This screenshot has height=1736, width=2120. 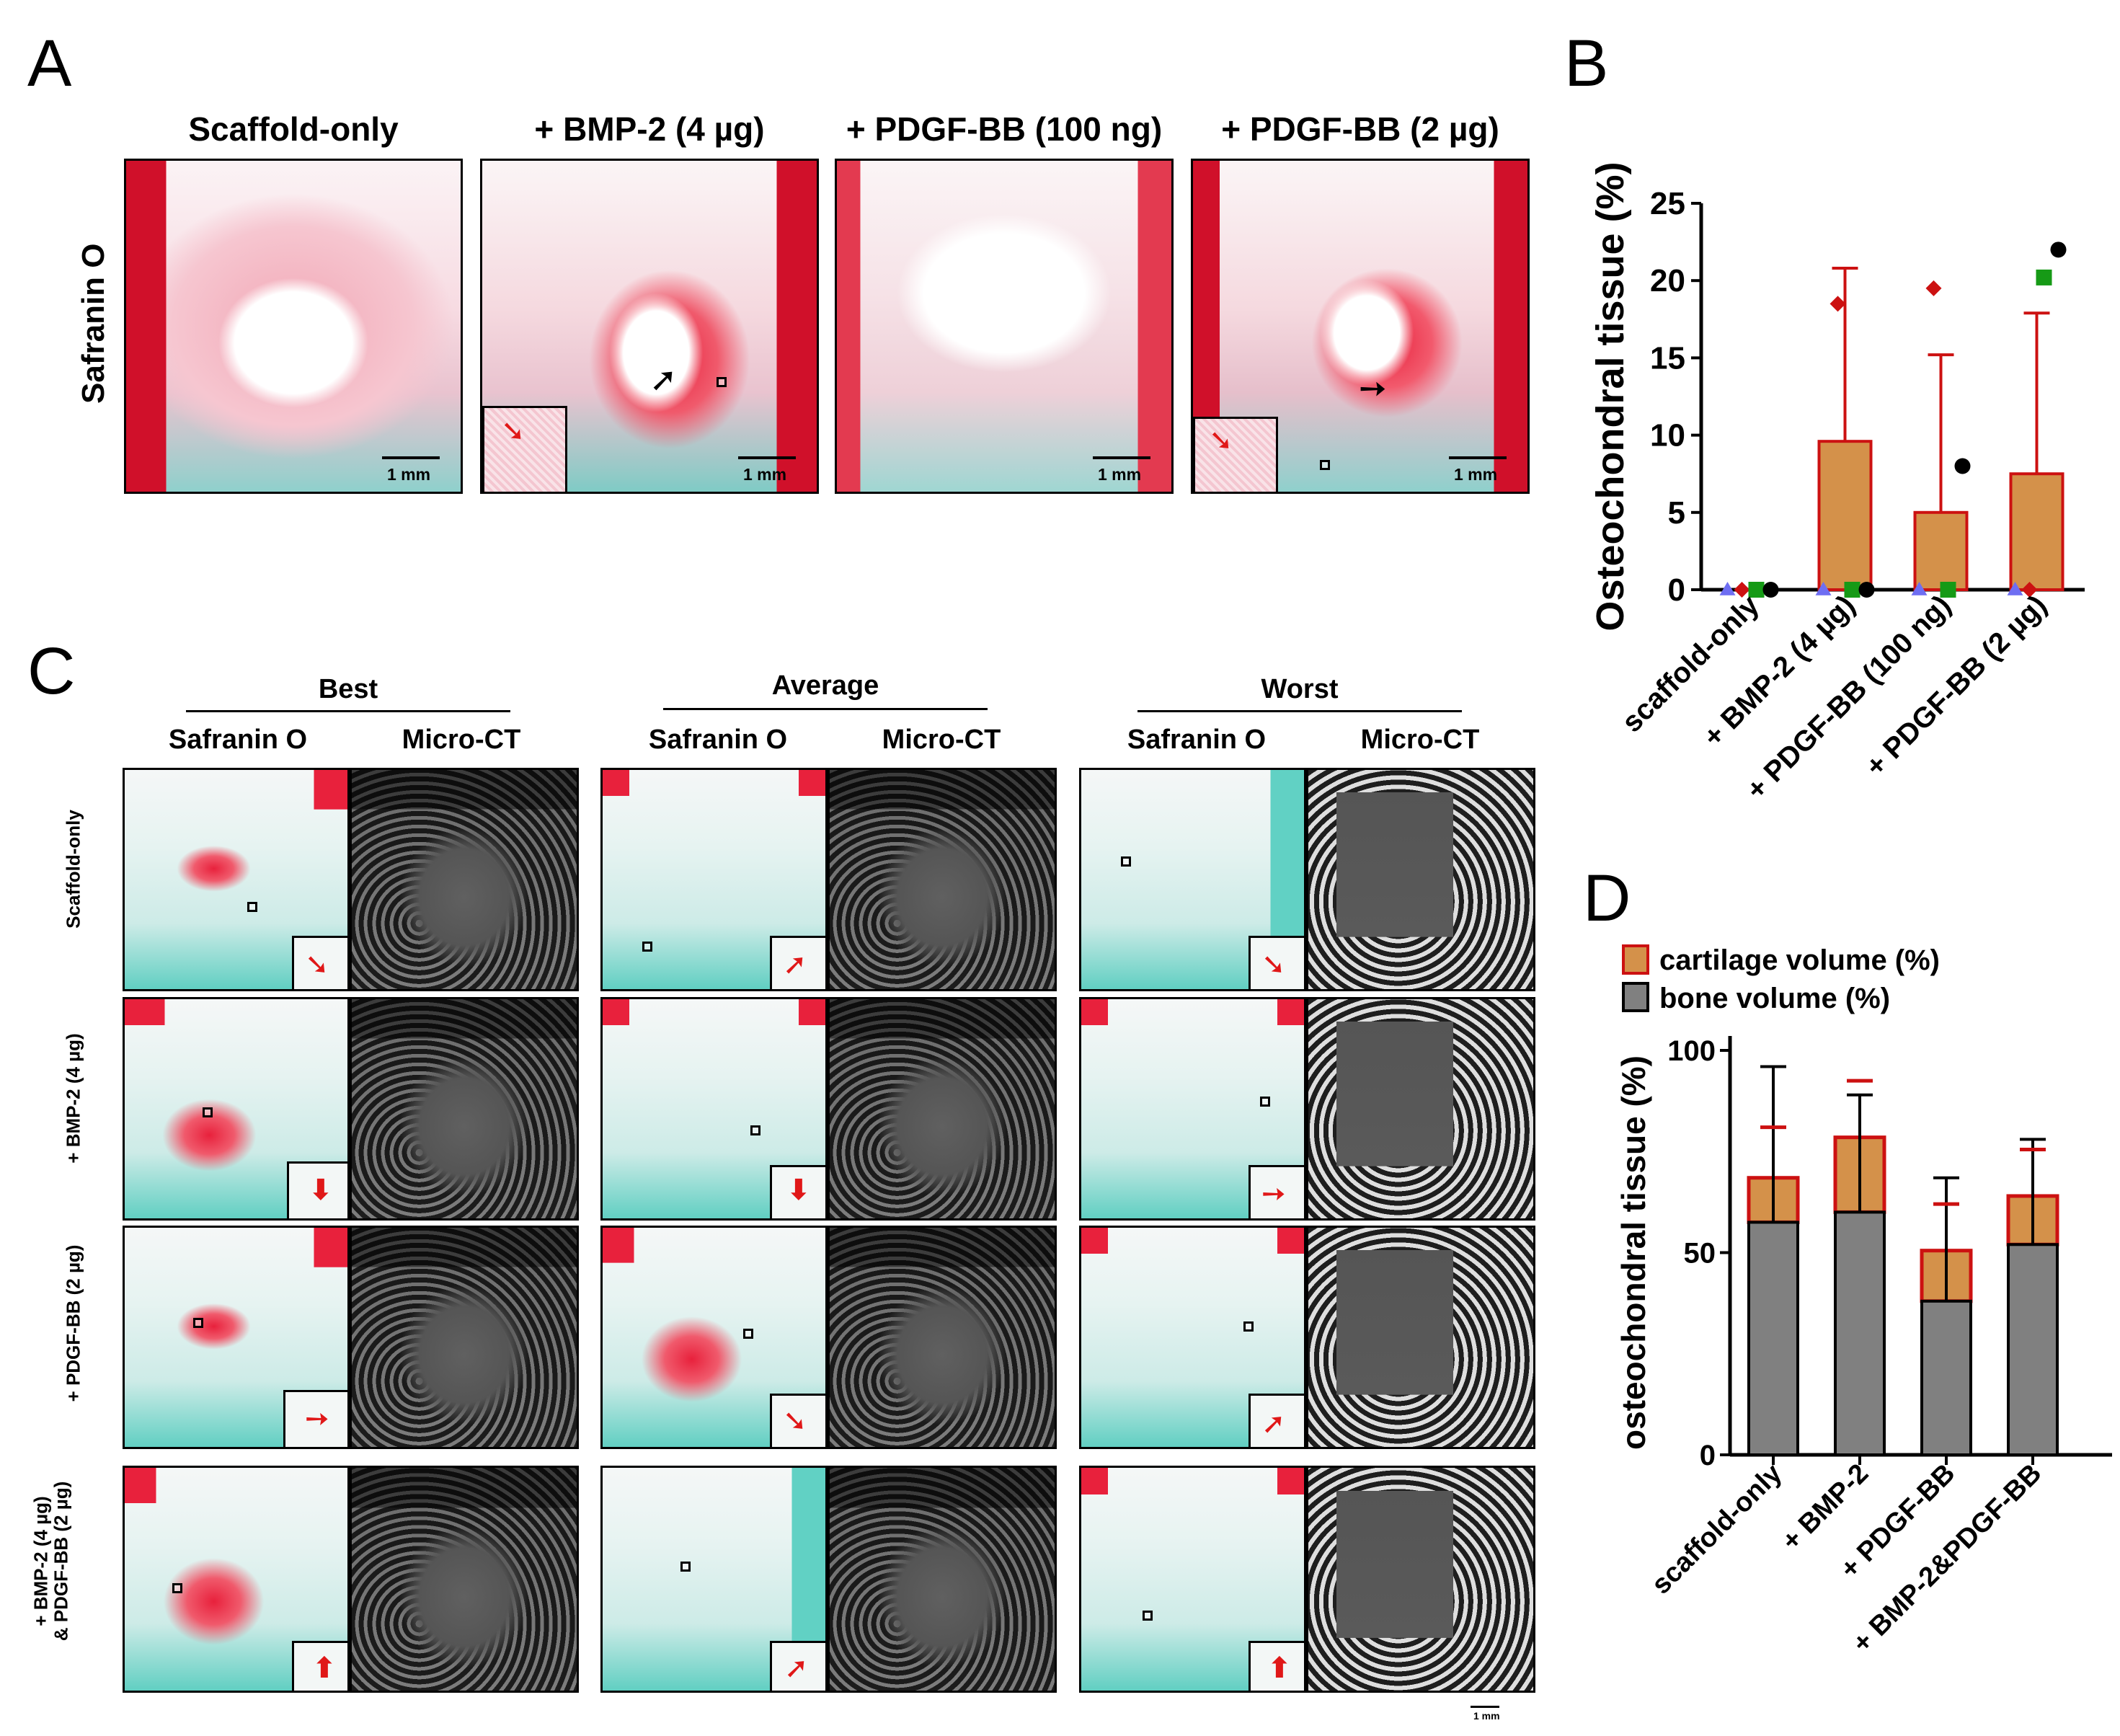 What do you see at coordinates (1775, 999) in the screenshot?
I see `legend-label-bone: bone volume (%)` at bounding box center [1775, 999].